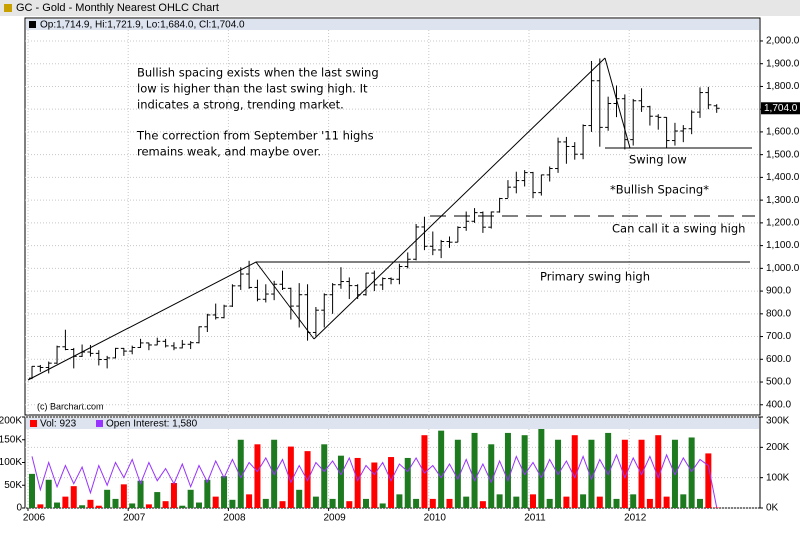 This screenshot has width=800, height=544. I want to click on x-tick-label: 2009, so click(334, 518).